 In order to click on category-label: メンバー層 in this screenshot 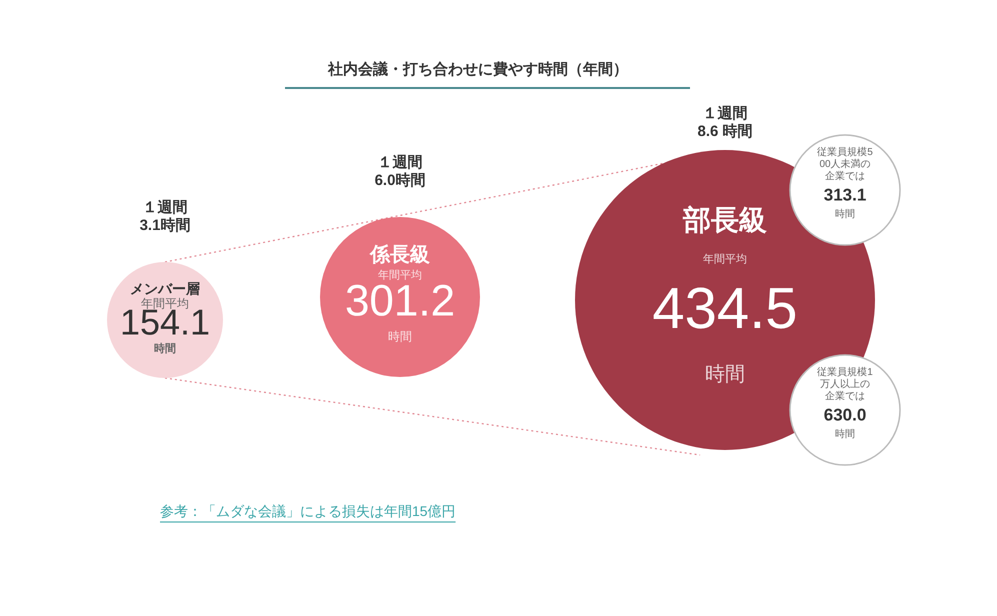, I will do `click(165, 288)`.